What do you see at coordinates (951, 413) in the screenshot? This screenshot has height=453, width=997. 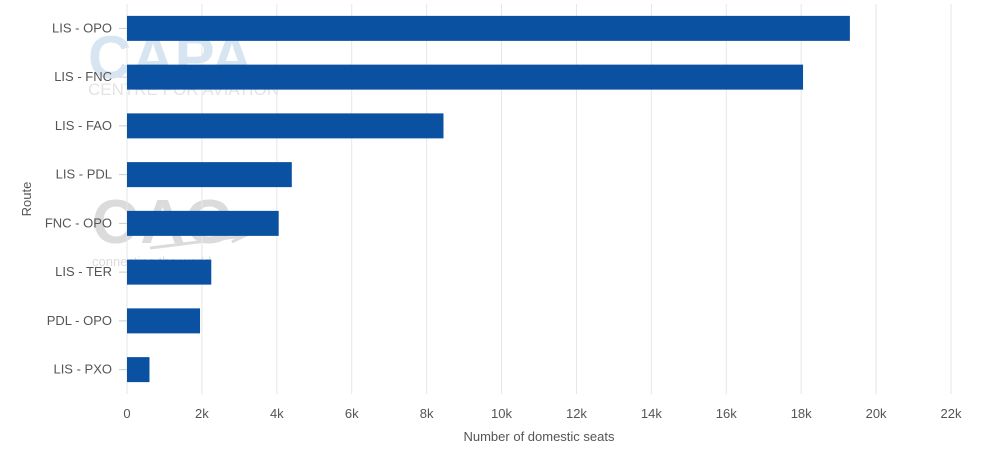 I see `x-tick-label: 22k` at bounding box center [951, 413].